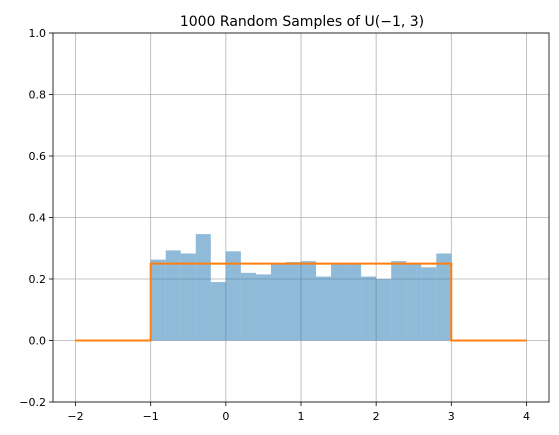 This screenshot has width=559, height=435. I want to click on y-tick-label: 0.4, so click(38, 218).